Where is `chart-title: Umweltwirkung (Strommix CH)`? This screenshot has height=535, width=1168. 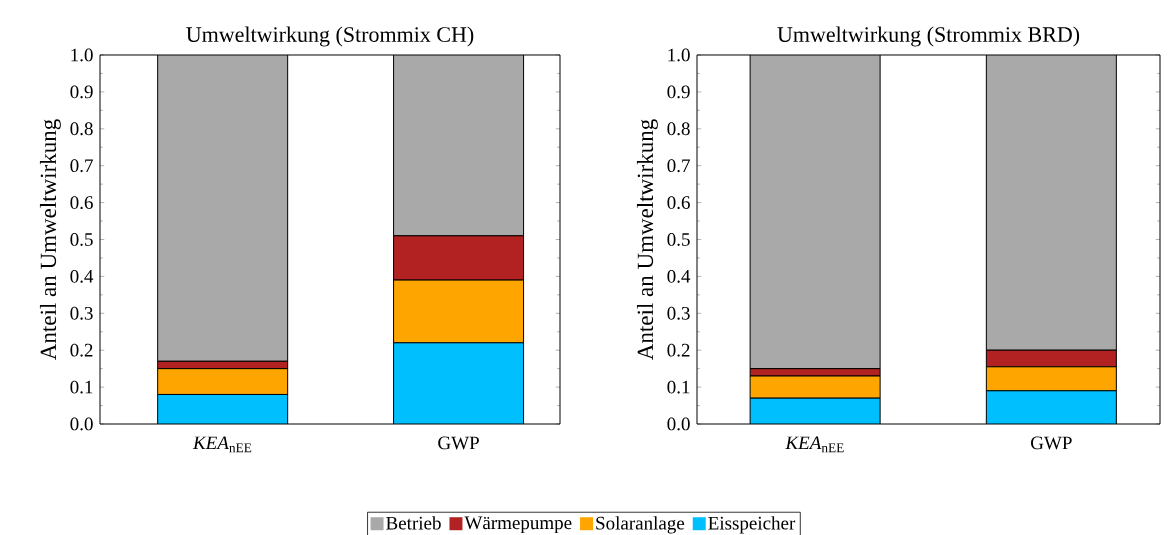
chart-title: Umweltwirkung (Strommix CH) is located at coordinates (330, 36).